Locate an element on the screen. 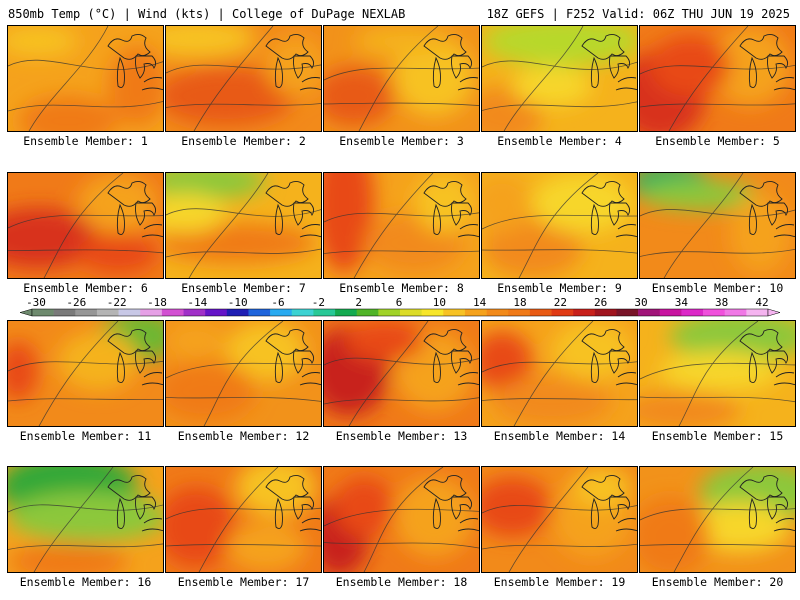  ensemble-member-label: Ensemble Member: 9 is located at coordinates (559, 288).